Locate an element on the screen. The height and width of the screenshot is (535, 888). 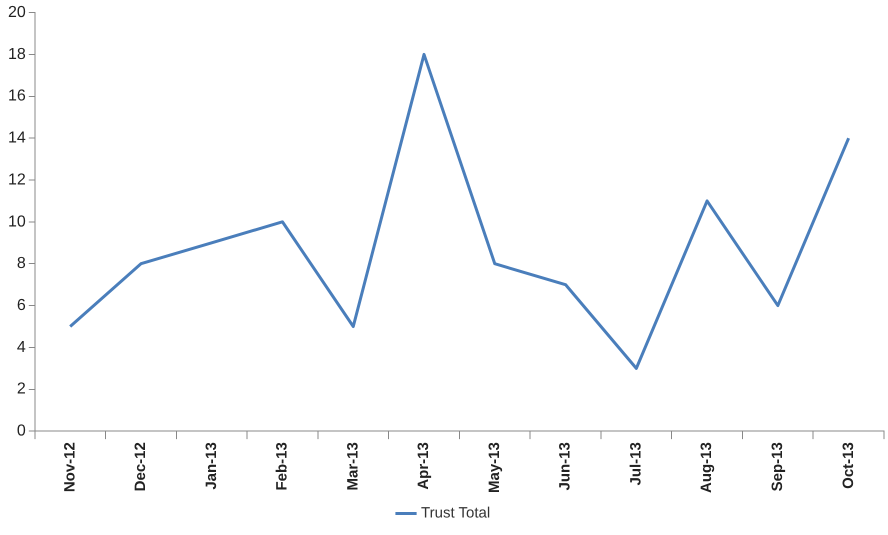
y-tick-label: 6 is located at coordinates (21, 305).